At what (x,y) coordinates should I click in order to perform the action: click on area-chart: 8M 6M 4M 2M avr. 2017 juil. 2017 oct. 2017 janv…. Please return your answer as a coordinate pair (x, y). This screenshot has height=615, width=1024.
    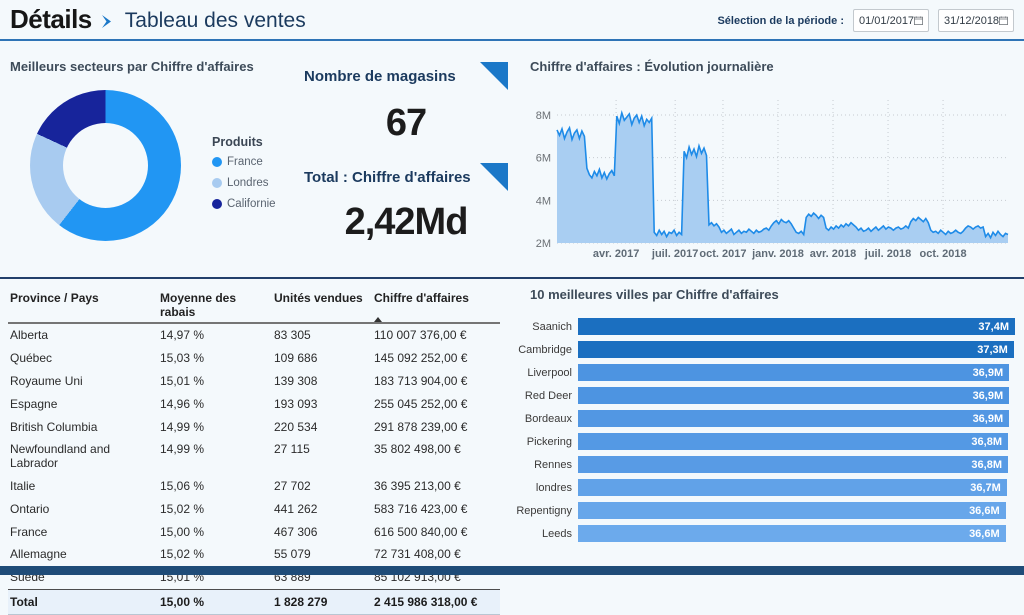
    Looking at the image, I should click on (775, 180).